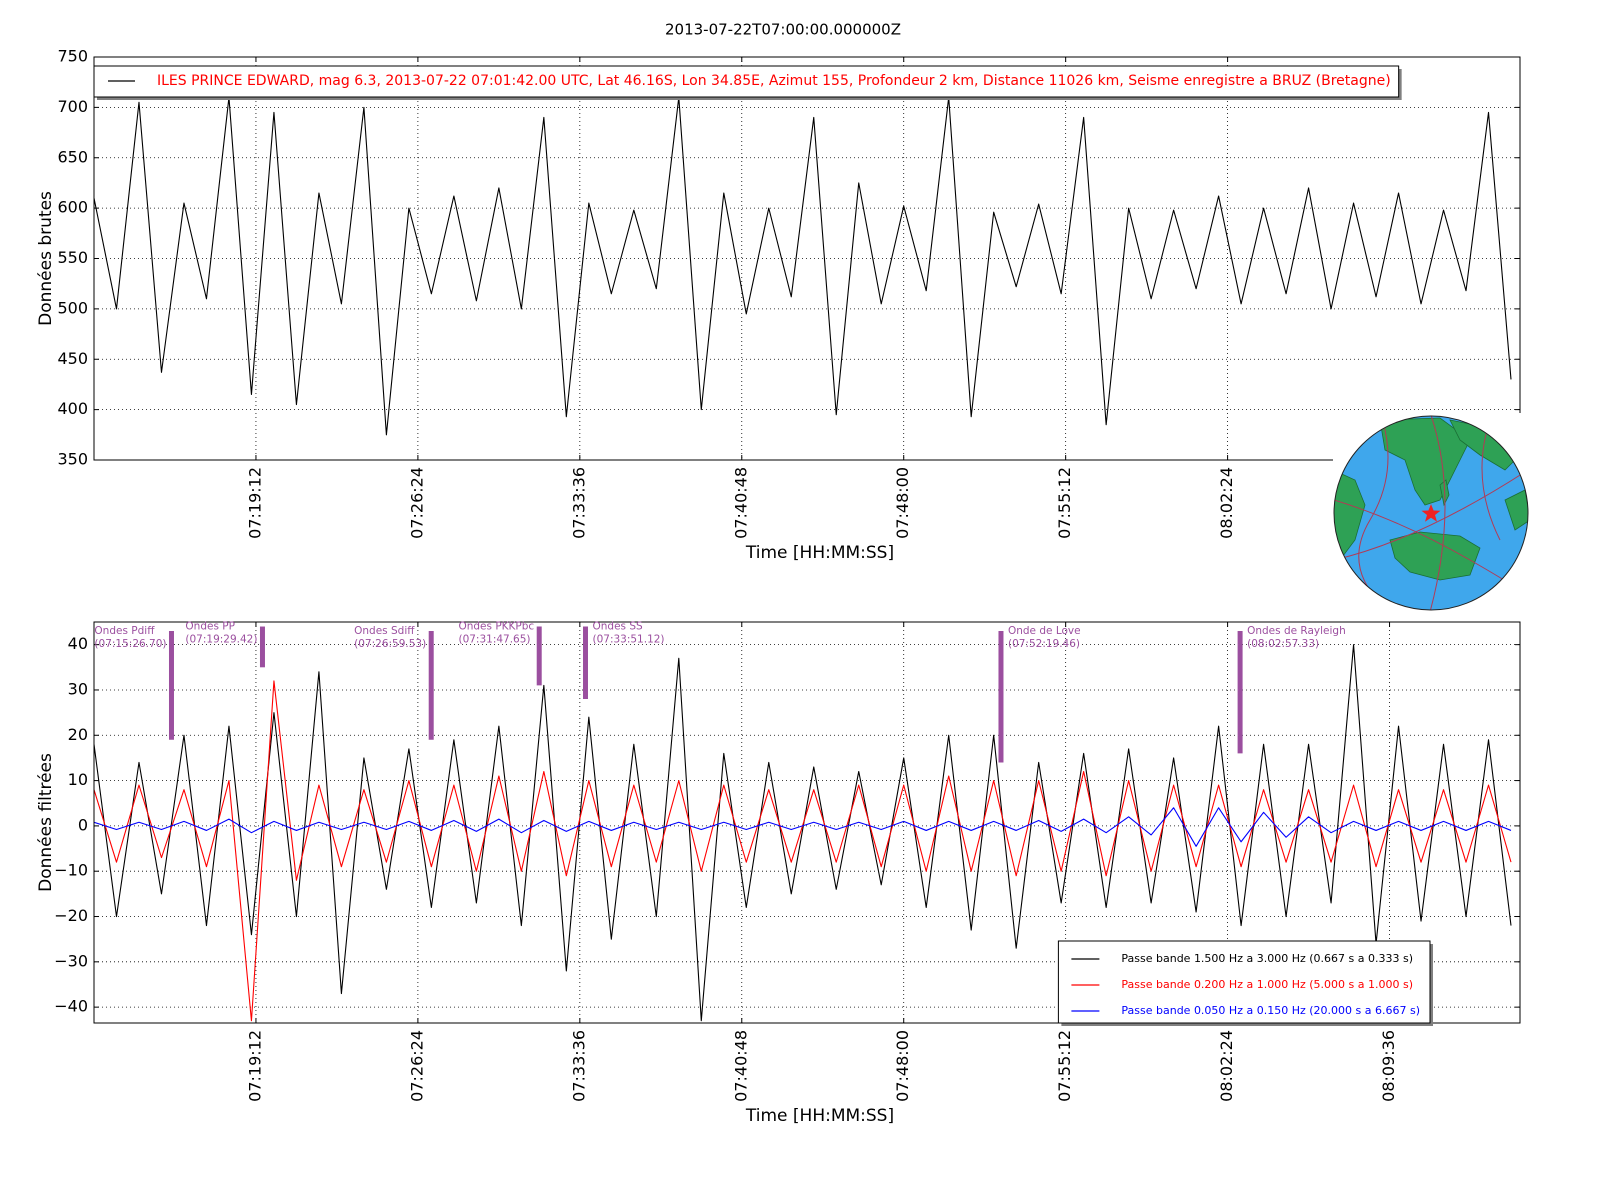 The height and width of the screenshot is (1188, 1600). I want to click on phase-time: (07:52:19.46), so click(1044, 644).